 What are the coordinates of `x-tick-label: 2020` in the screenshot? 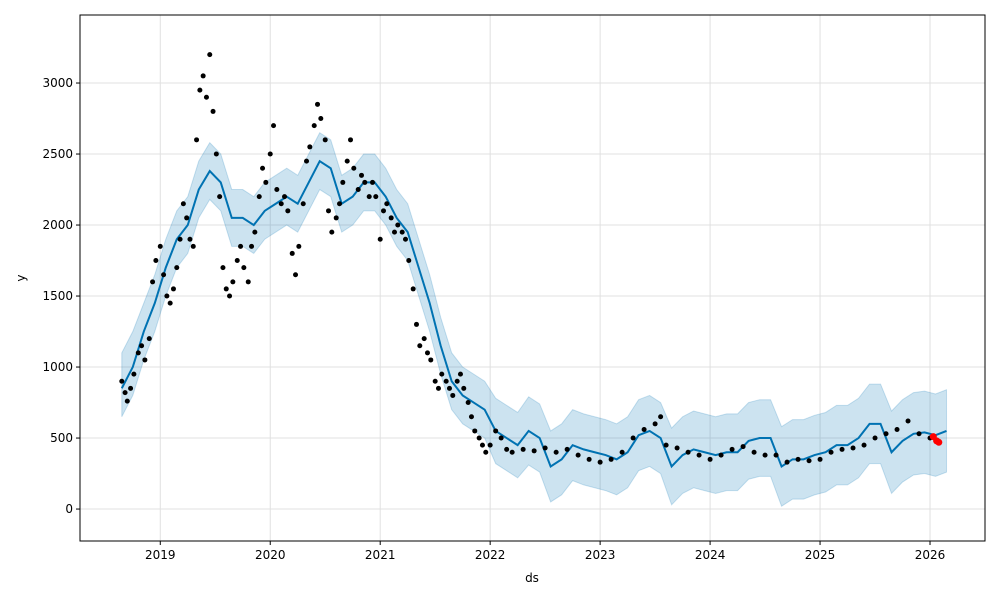 It's located at (270, 555).